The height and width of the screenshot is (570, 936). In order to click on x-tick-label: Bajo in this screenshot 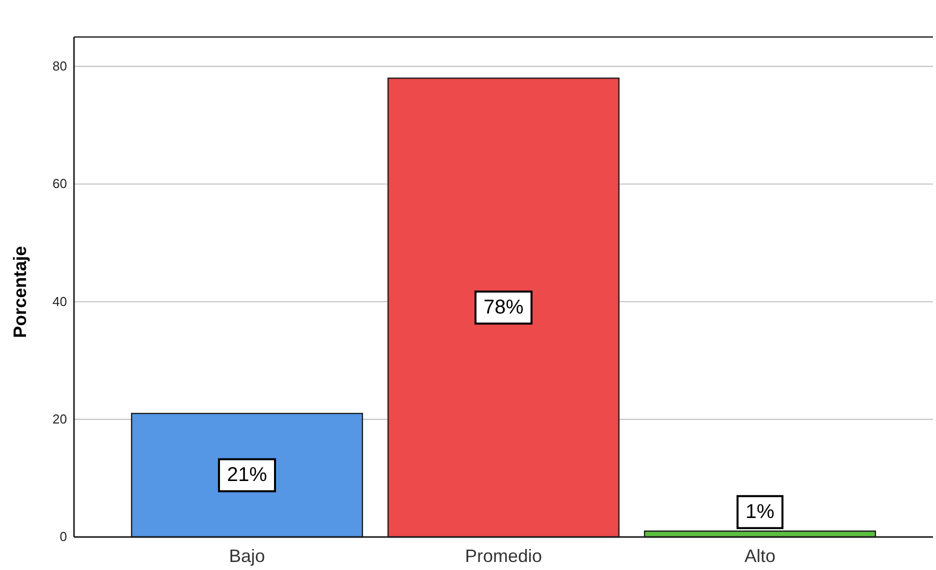, I will do `click(247, 556)`.